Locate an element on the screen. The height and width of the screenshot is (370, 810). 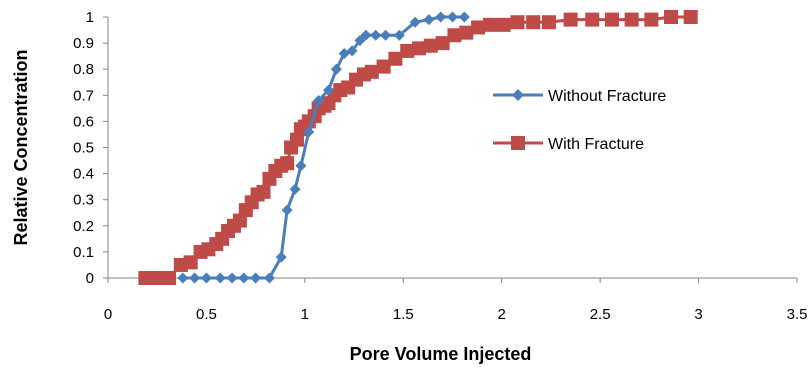
y-tick-label: 0.4 is located at coordinates (83, 174).